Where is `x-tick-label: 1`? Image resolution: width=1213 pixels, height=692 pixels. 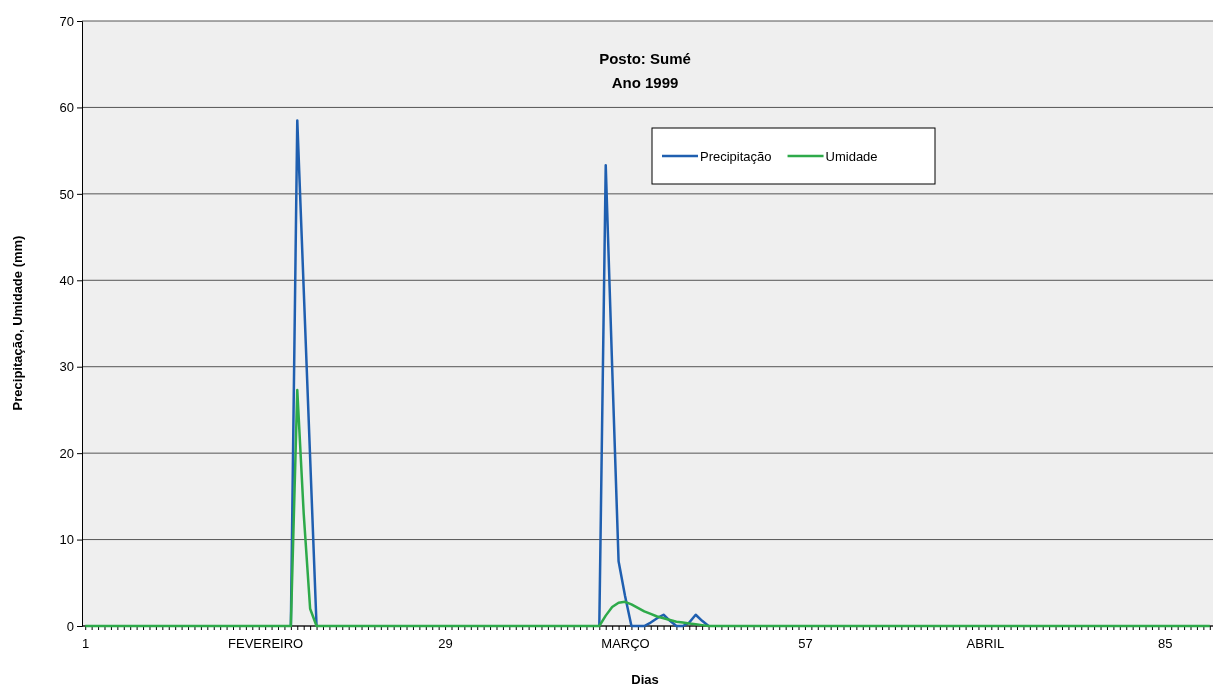
x-tick-label: 1 is located at coordinates (86, 644).